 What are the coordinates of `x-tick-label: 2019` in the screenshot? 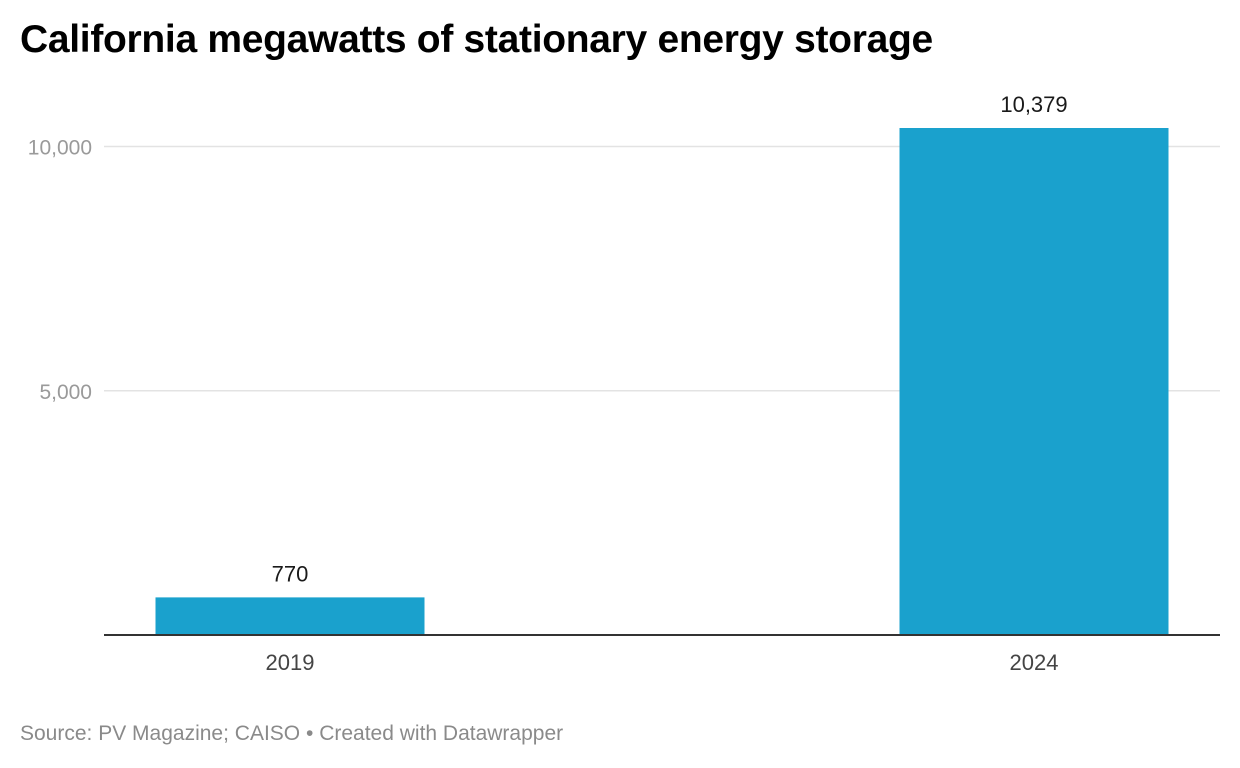 It's located at (290, 662).